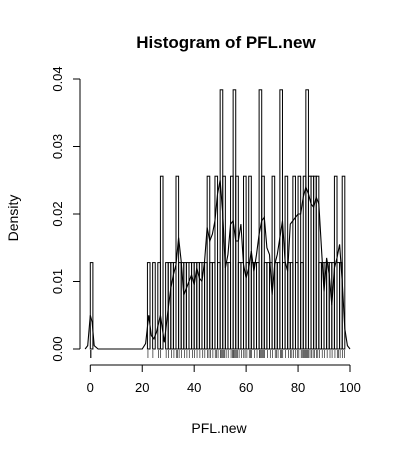 Image resolution: width=401 pixels, height=457 pixels. Describe the element at coordinates (350, 387) in the screenshot. I see `x-tick-label: 100` at that location.